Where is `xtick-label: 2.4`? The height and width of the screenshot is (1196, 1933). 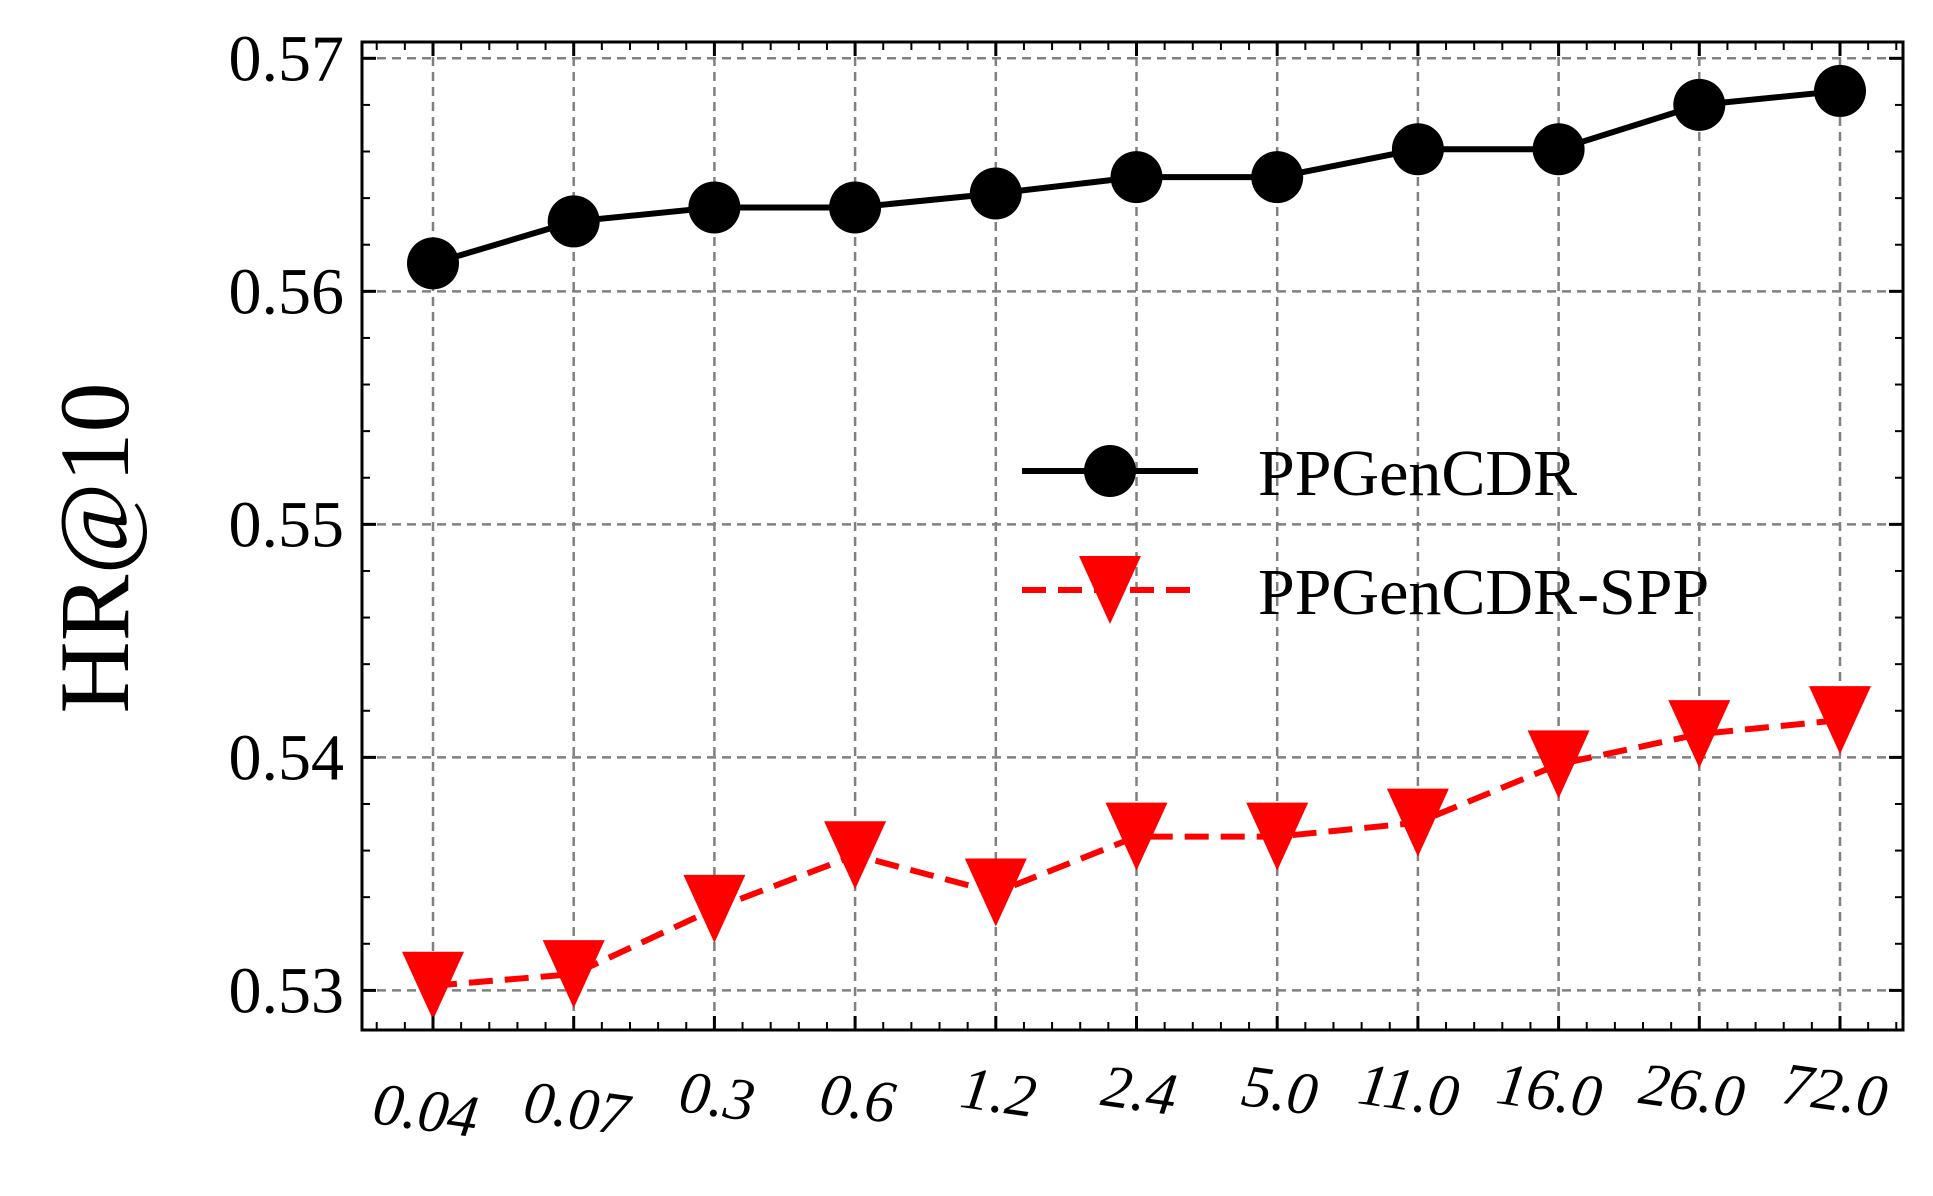
xtick-label: 2.4 is located at coordinates (1139, 1090).